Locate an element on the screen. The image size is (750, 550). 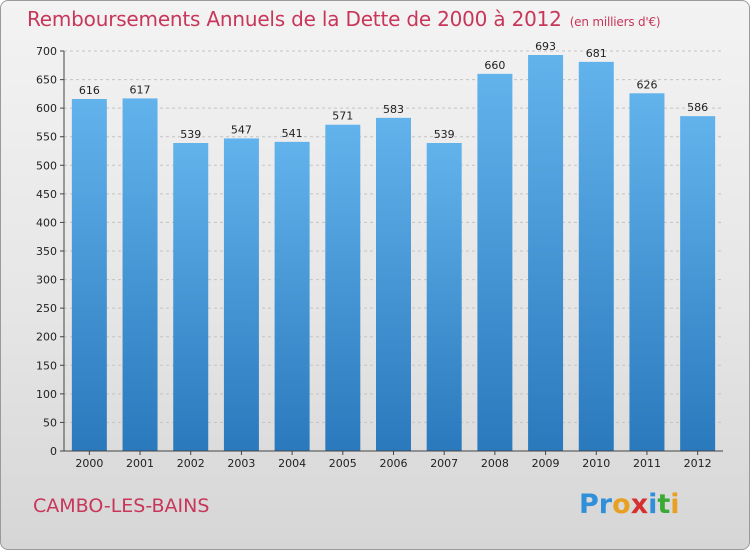
logo-letter: P is located at coordinates (589, 504).